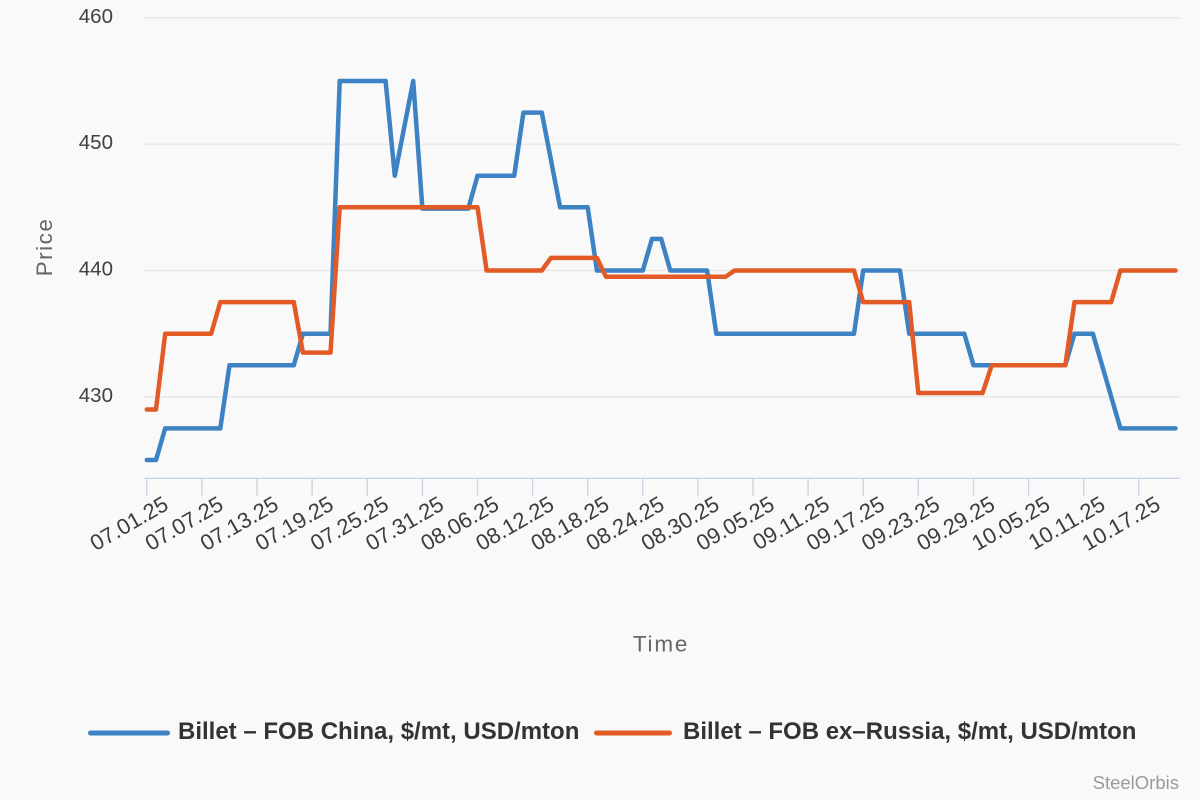 This screenshot has height=800, width=1200. I want to click on svg-text:Billet – FOB China, $/mt, USD/: Billet – FOB China, $/mt, USD/mton, so click(378, 731).